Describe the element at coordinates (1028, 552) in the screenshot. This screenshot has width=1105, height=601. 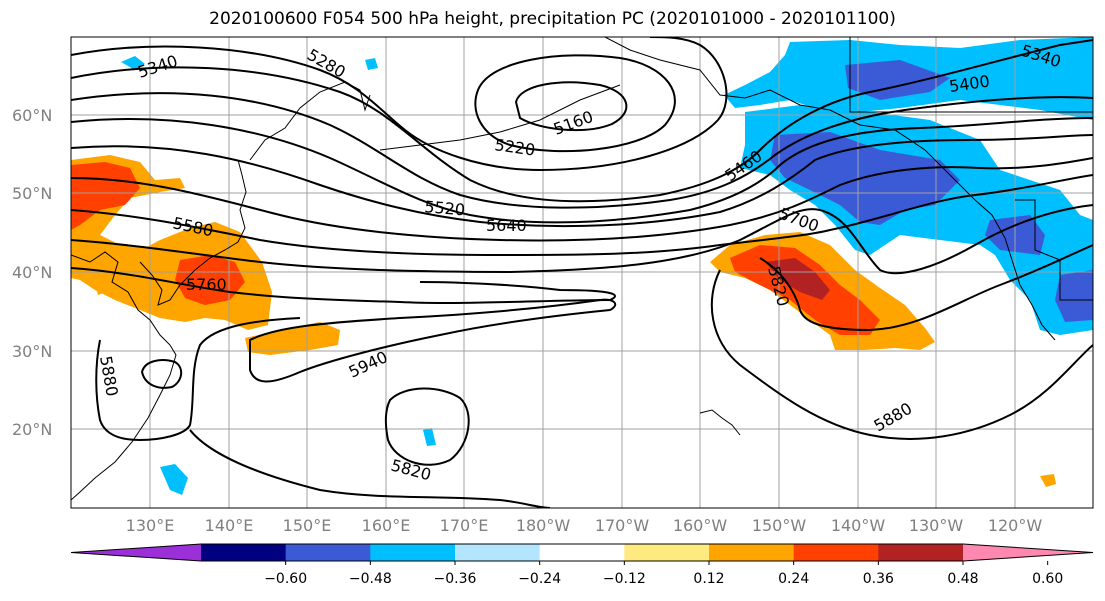
I see `colorbar-extend-high` at that location.